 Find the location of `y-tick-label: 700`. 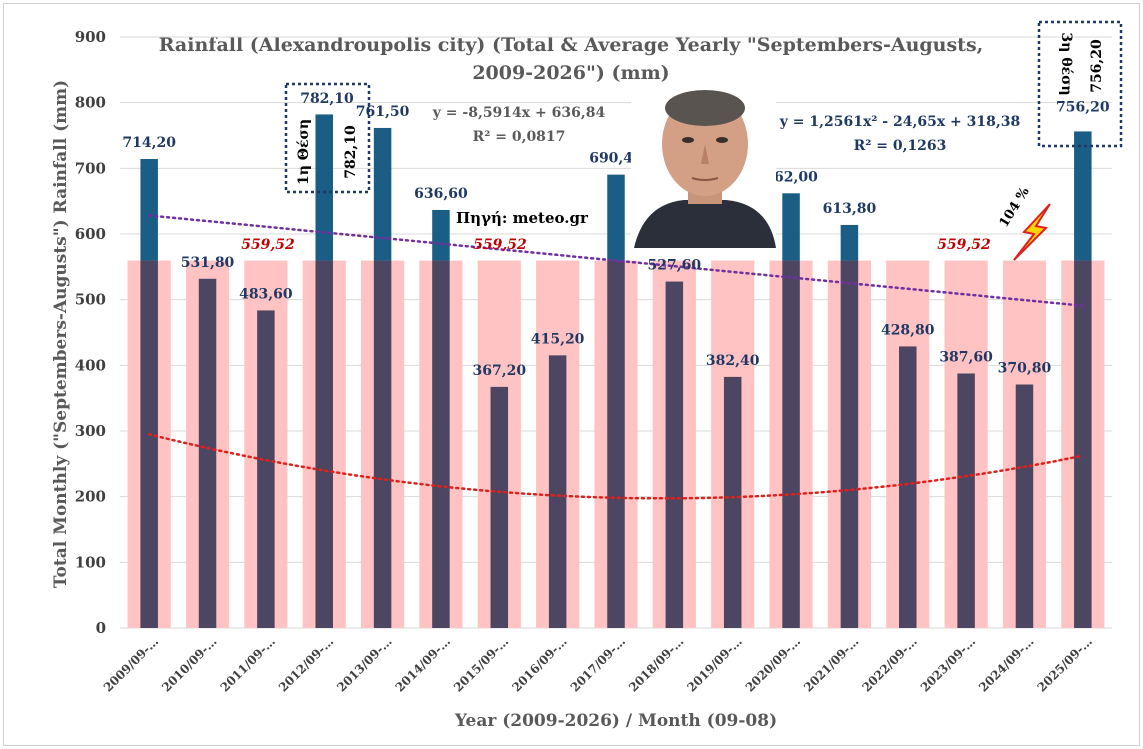

y-tick-label: 700 is located at coordinates (90, 168).